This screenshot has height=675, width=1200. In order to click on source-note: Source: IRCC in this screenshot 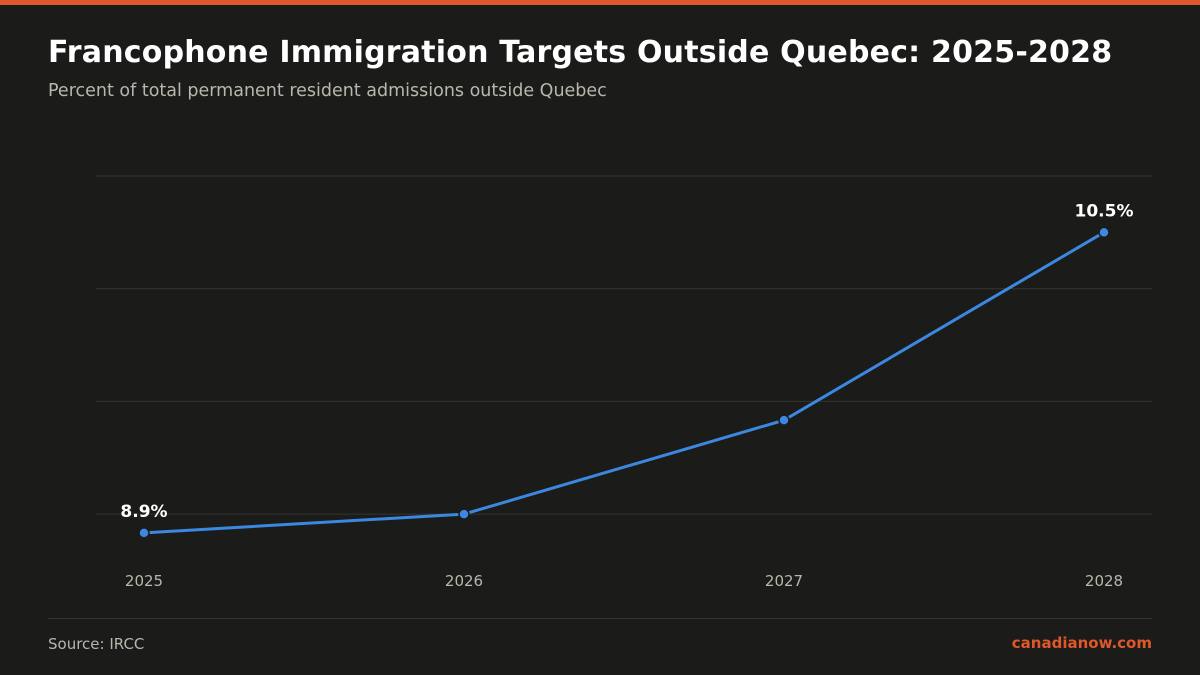, I will do `click(96, 644)`.